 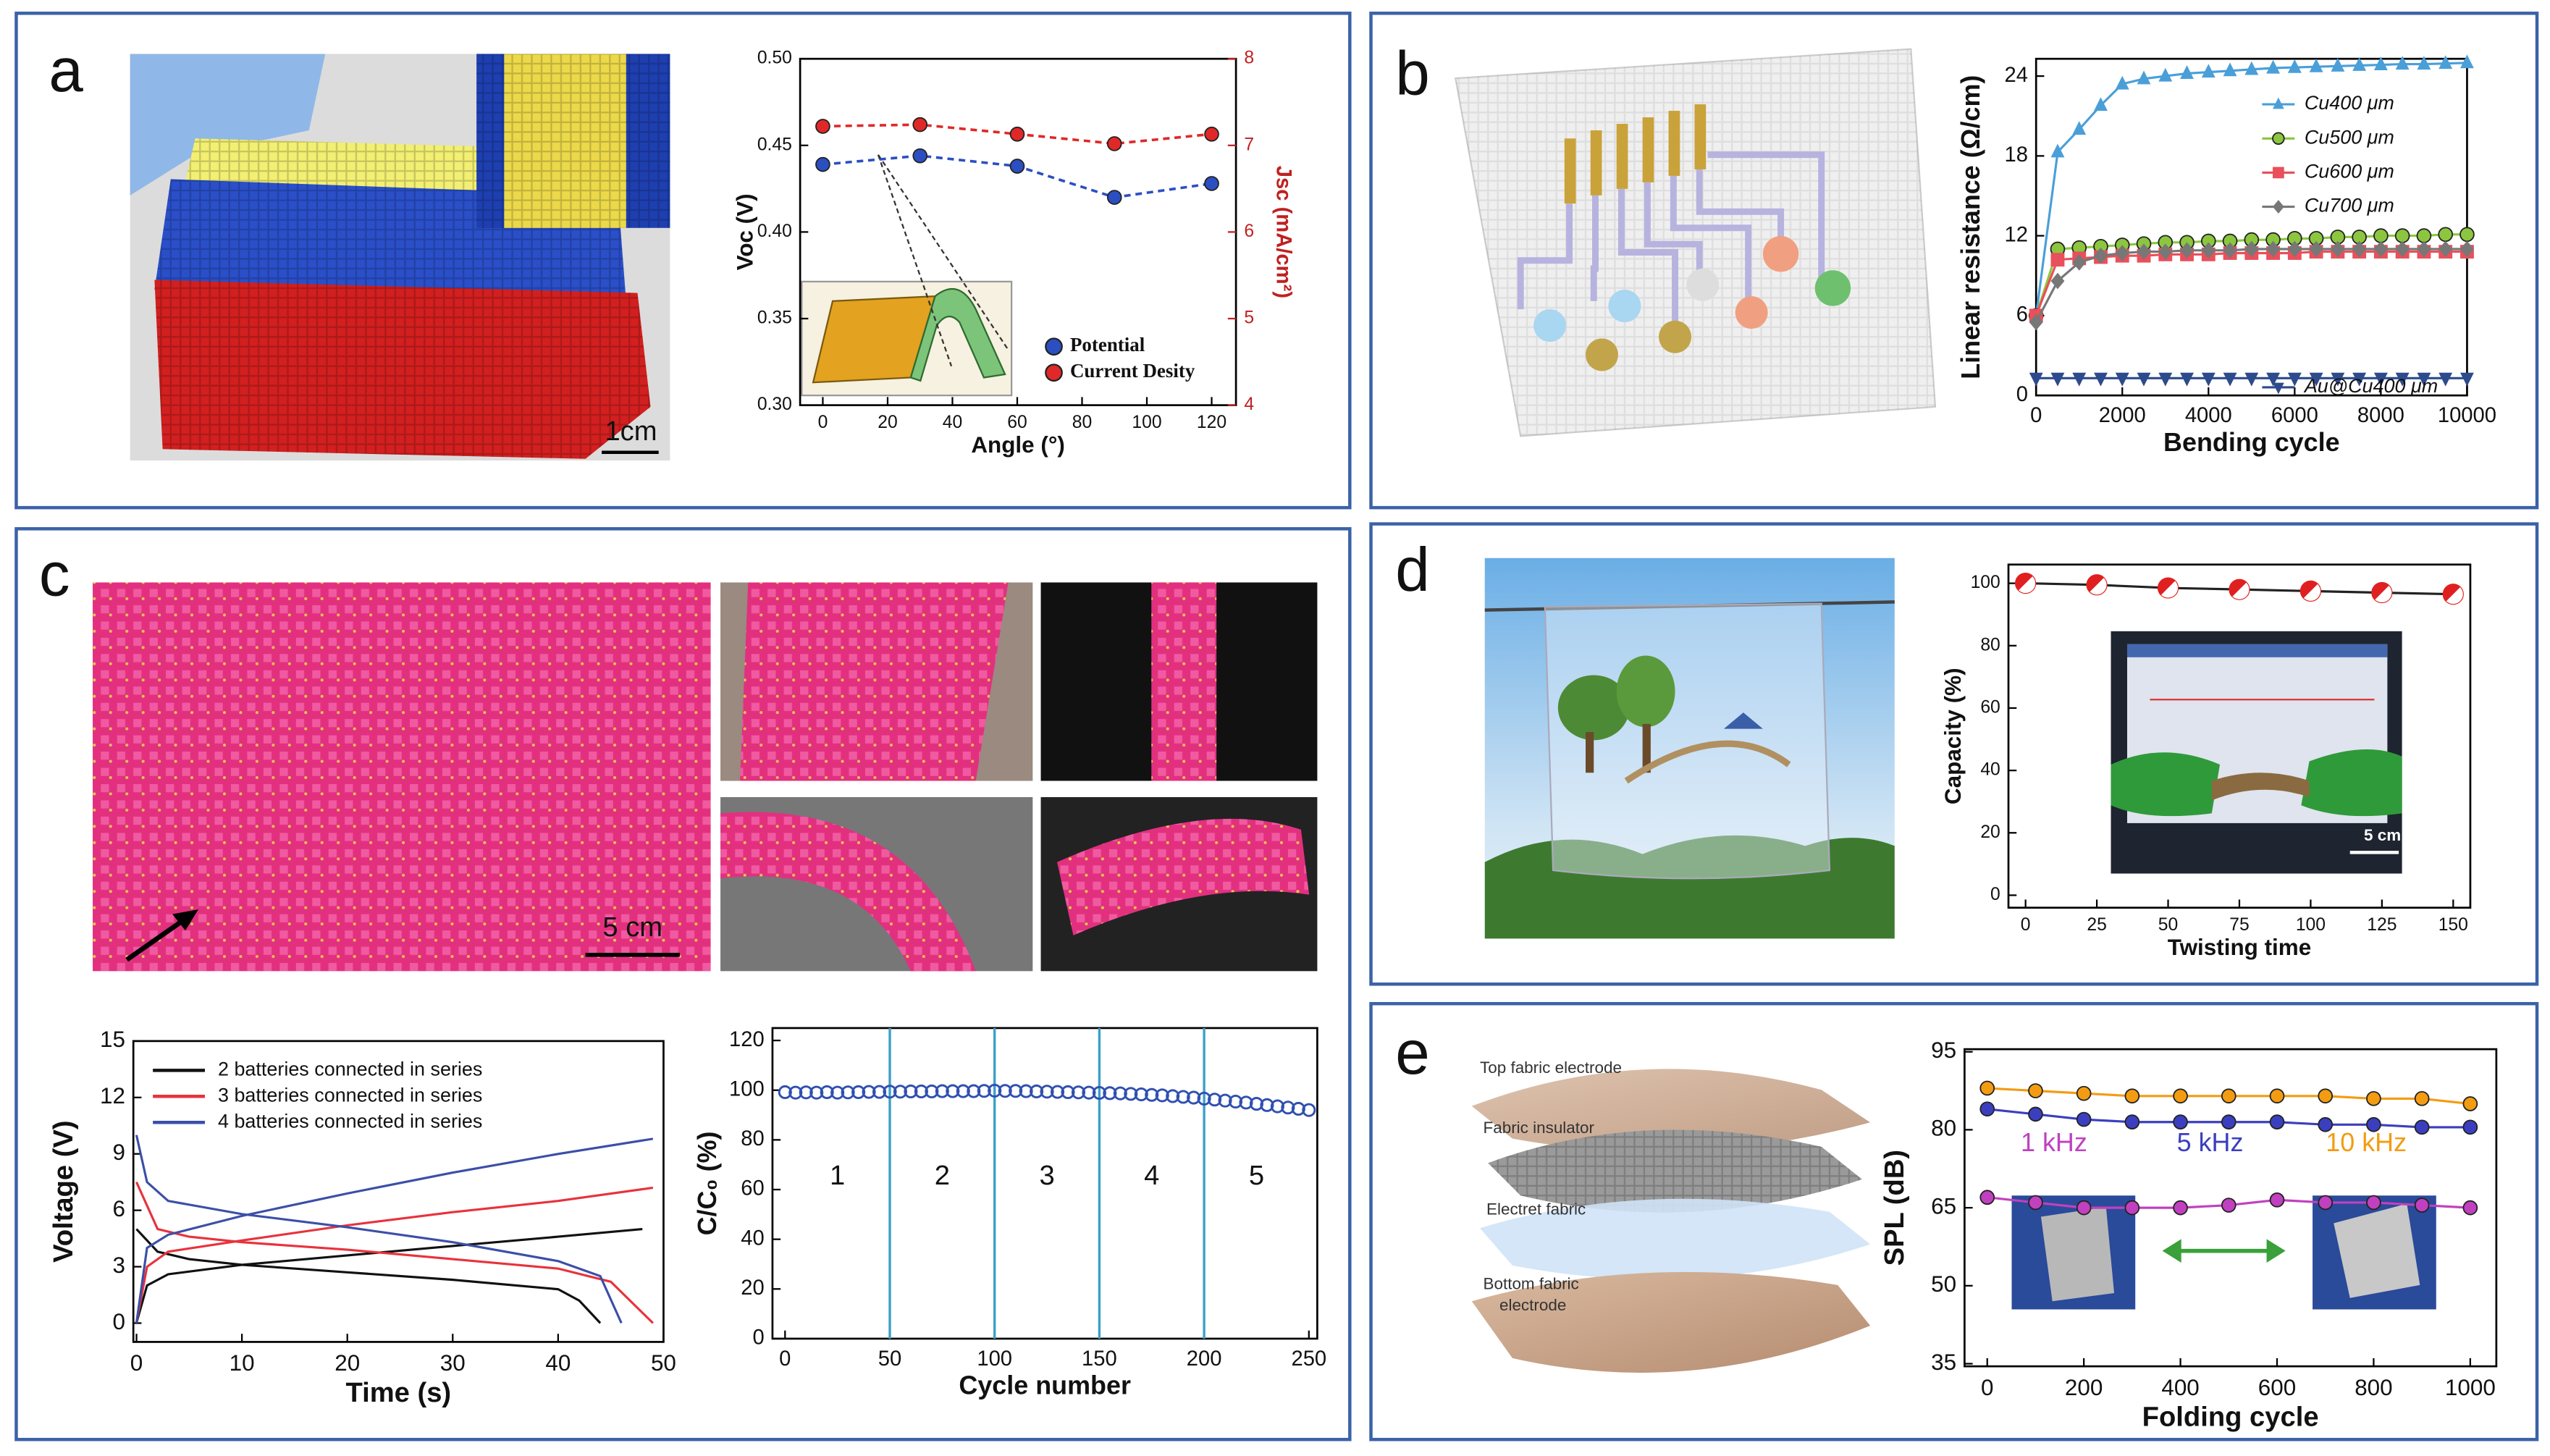 What do you see at coordinates (2382, 835) in the screenshot?
I see `scale-label: 5 cm` at bounding box center [2382, 835].